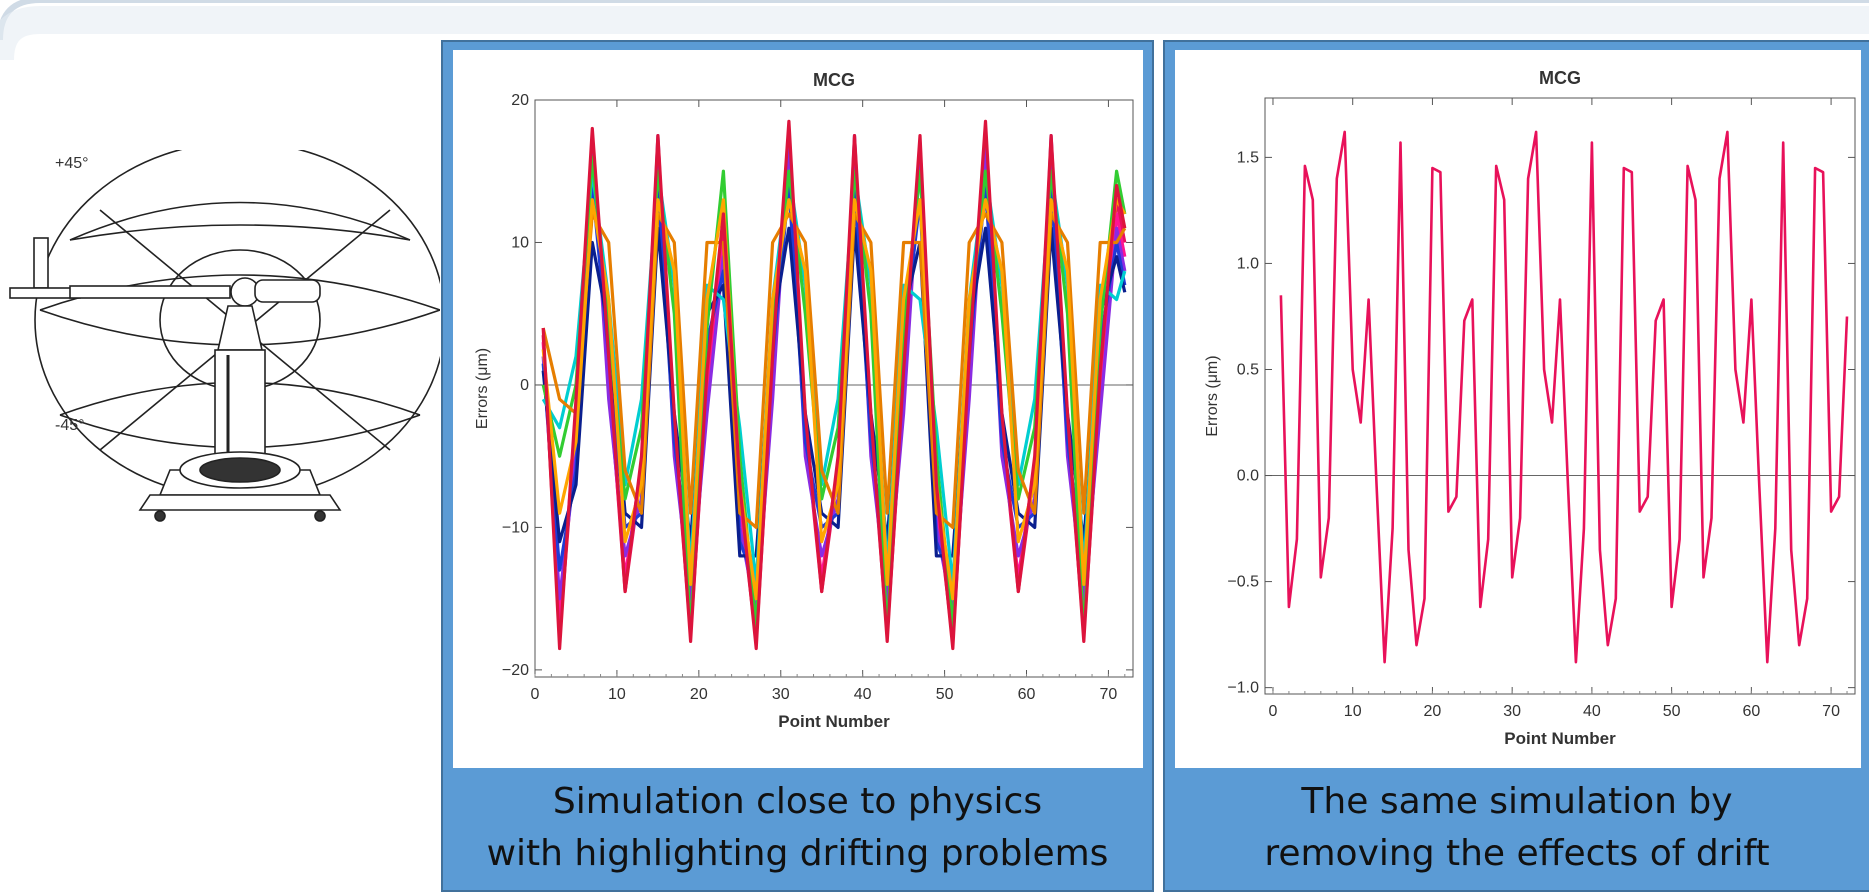 This screenshot has height=892, width=1869. I want to click on chart0-y-tick-label: −20, so click(515, 670).